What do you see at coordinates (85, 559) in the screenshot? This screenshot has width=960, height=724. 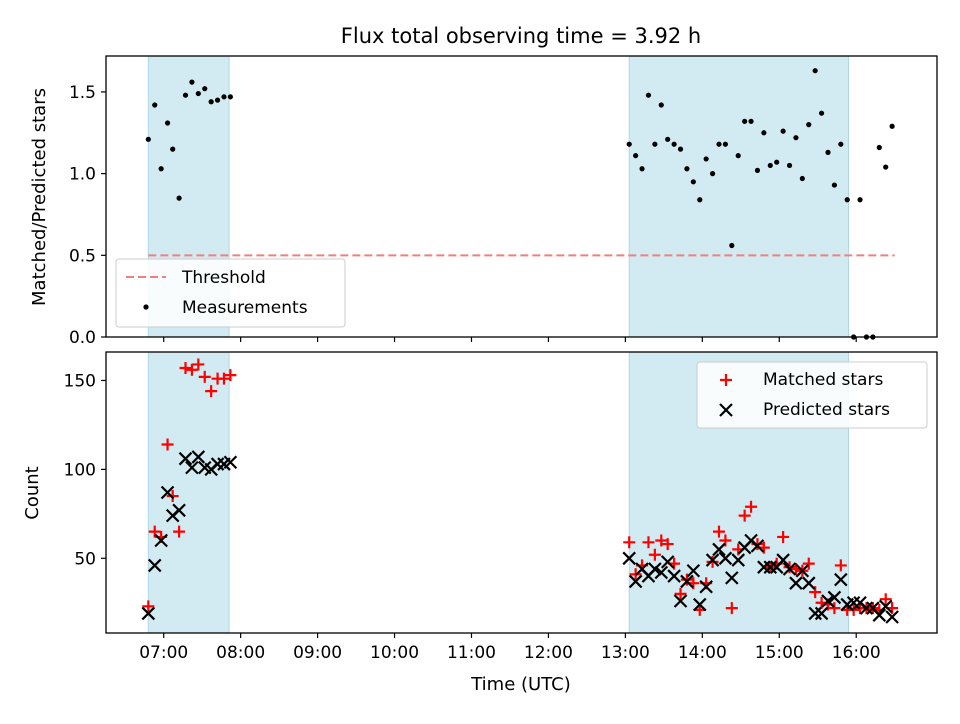 I see `y-tick-label: 50` at bounding box center [85, 559].